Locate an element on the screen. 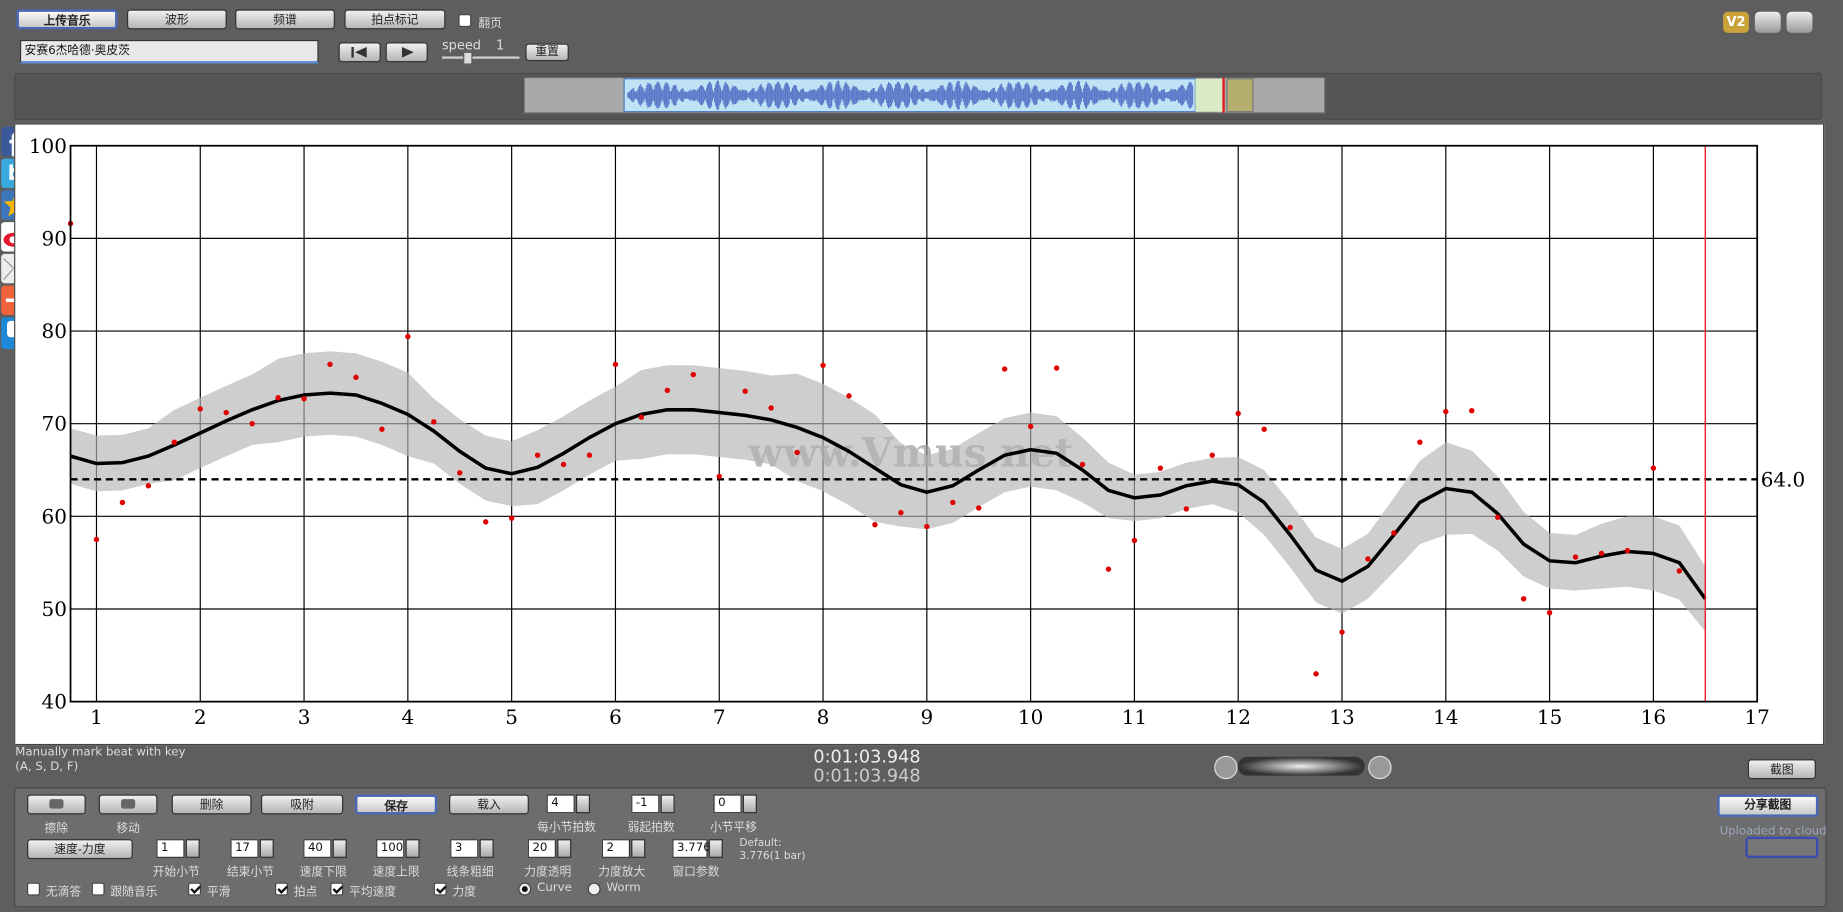 This screenshot has height=912, width=1843. spinner-label: 开始小节 is located at coordinates (176, 873).